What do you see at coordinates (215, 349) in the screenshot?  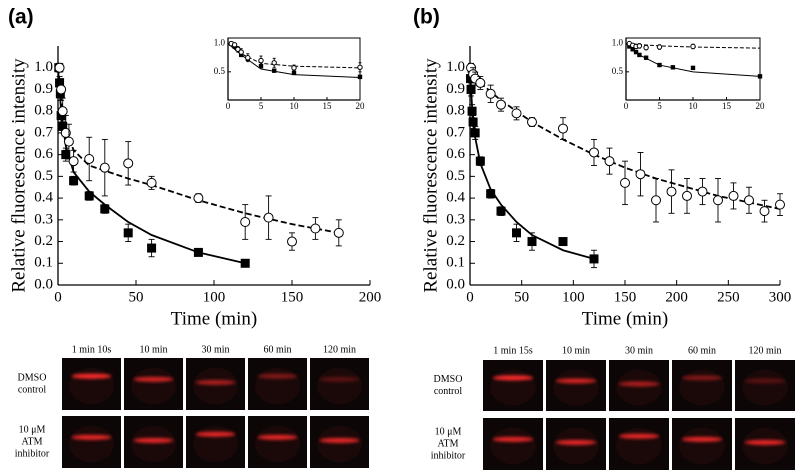 I see `column-label: 30 min` at bounding box center [215, 349].